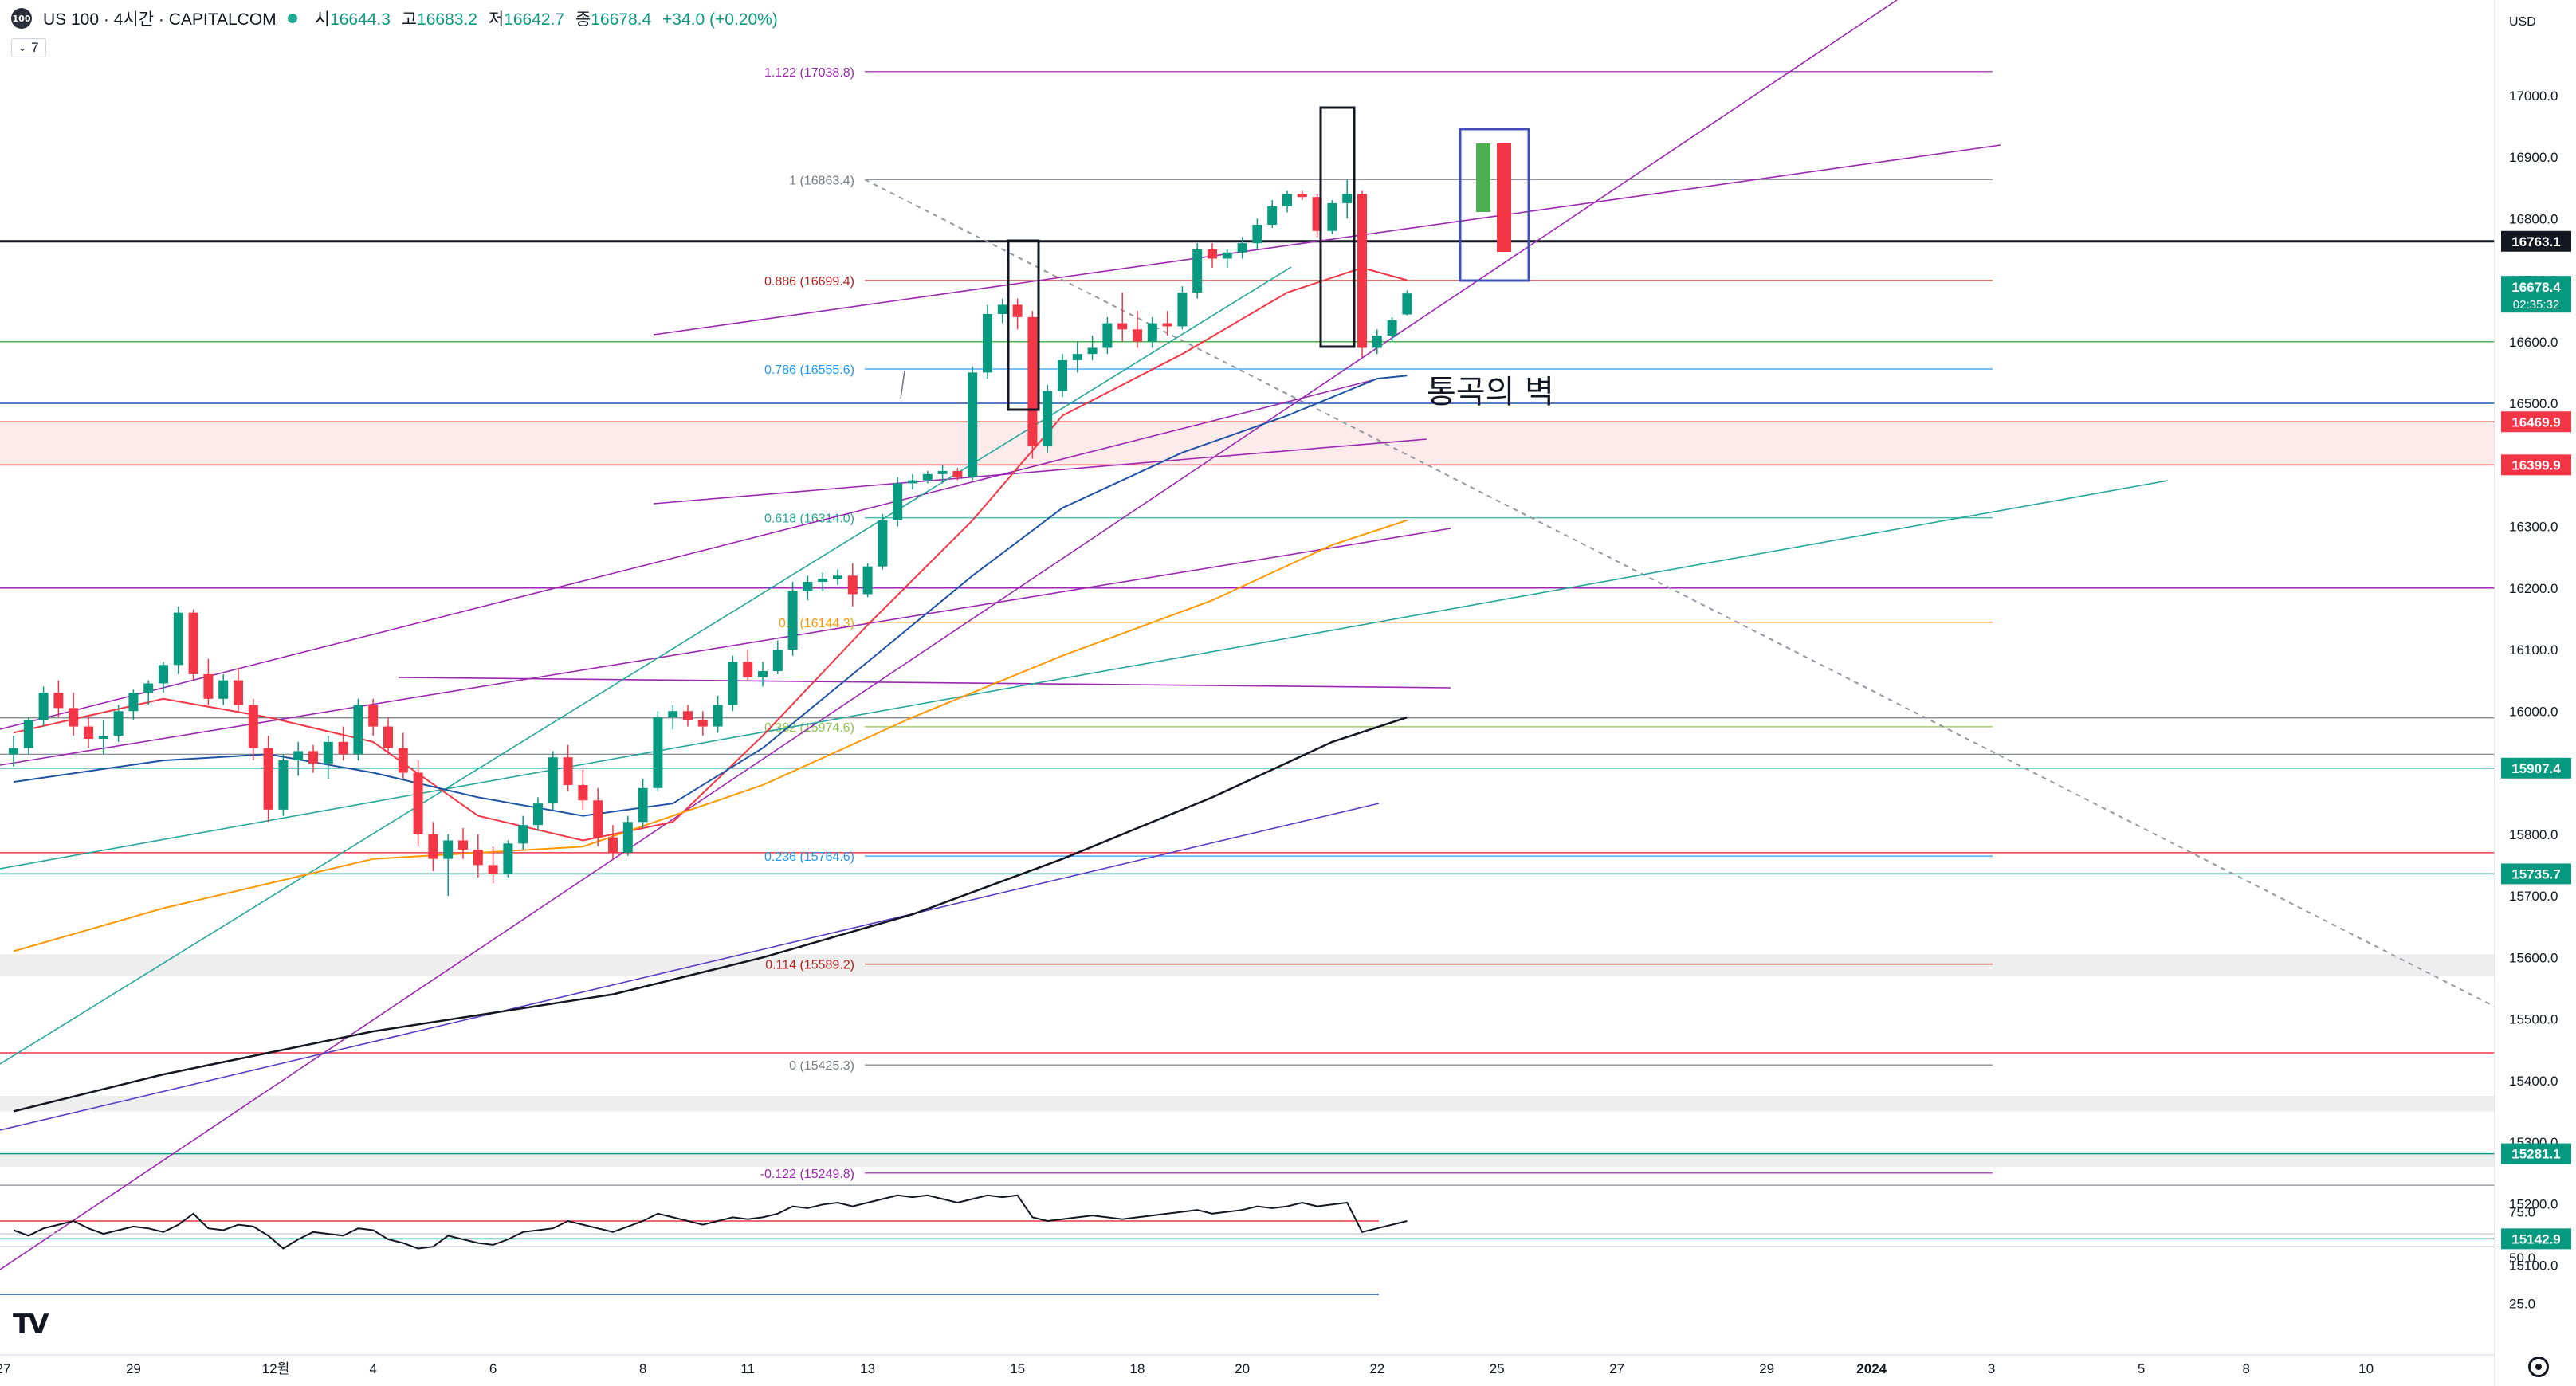 Image resolution: width=2576 pixels, height=1386 pixels. I want to click on time-tick-label: 11, so click(747, 1368).